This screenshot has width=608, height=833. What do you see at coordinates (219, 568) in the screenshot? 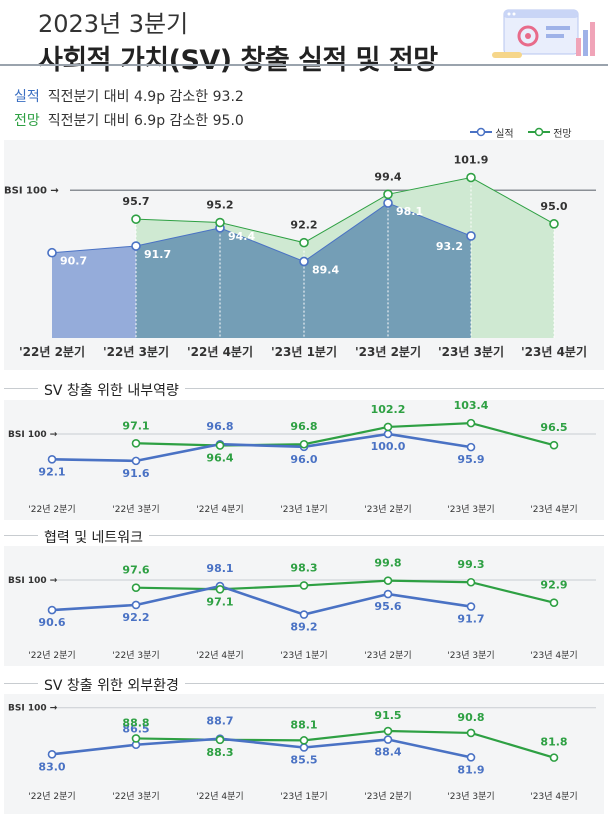
I see `actual-data-label: 98.1` at bounding box center [219, 568].